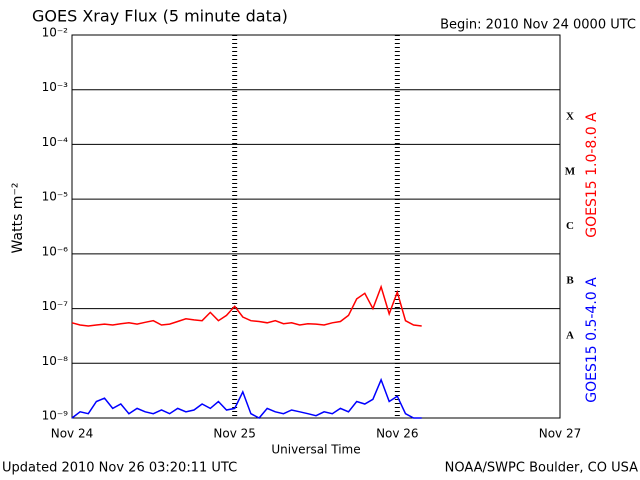  Describe the element at coordinates (570, 226) in the screenshot. I see `flare-class-label: C` at that location.